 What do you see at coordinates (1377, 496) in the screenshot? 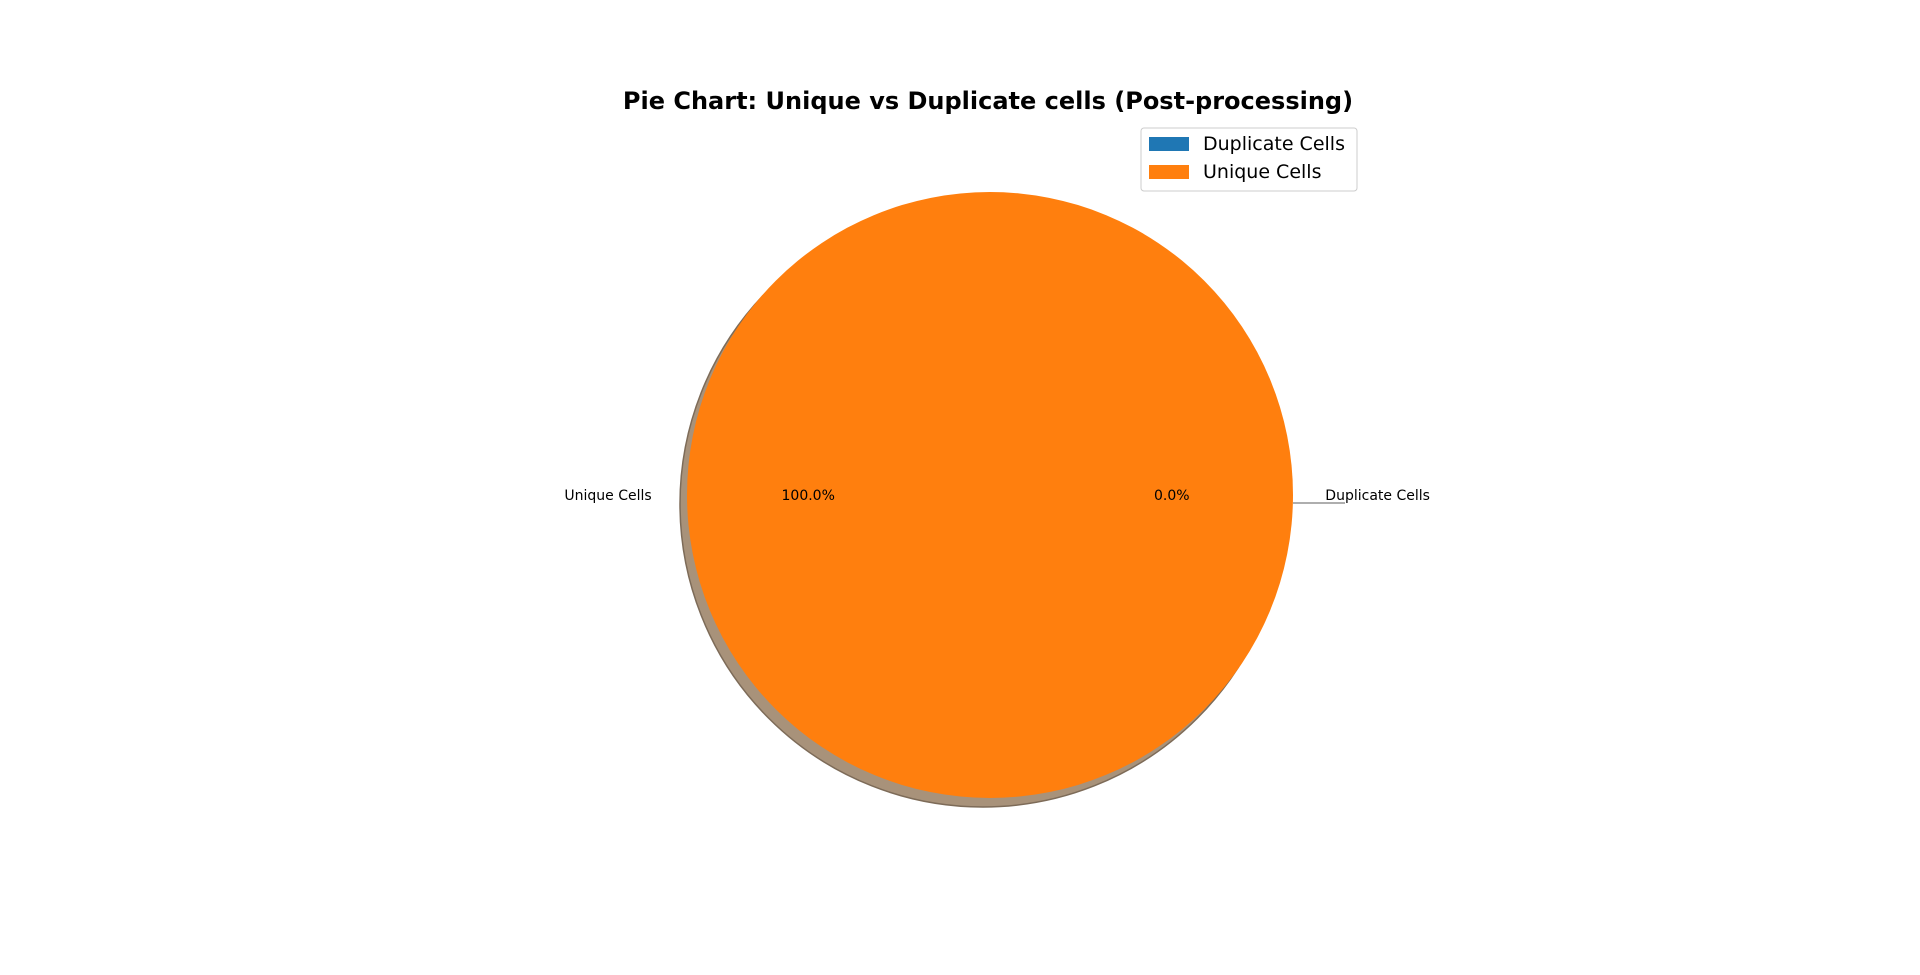
I see `slice-label-duplicate-cells: Duplicate Cells` at bounding box center [1377, 496].